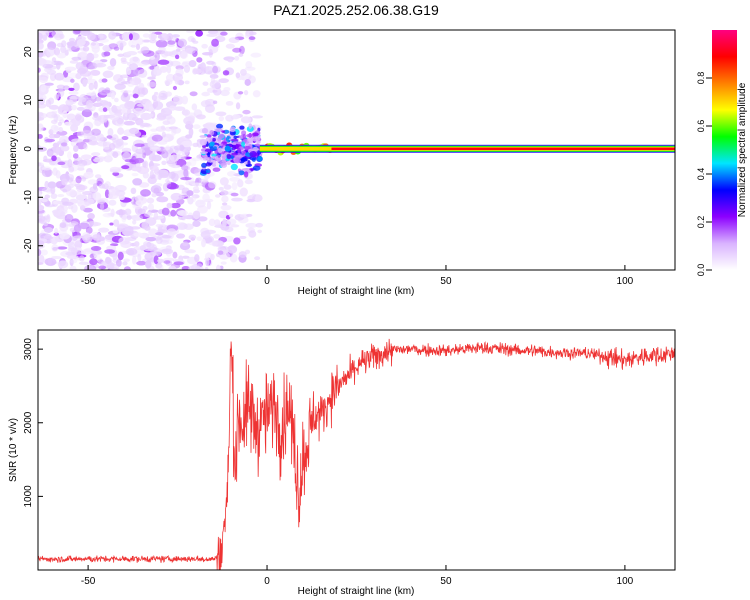  What do you see at coordinates (267, 276) in the screenshot?
I see `spectrogram-x-tick: 0` at bounding box center [267, 276].